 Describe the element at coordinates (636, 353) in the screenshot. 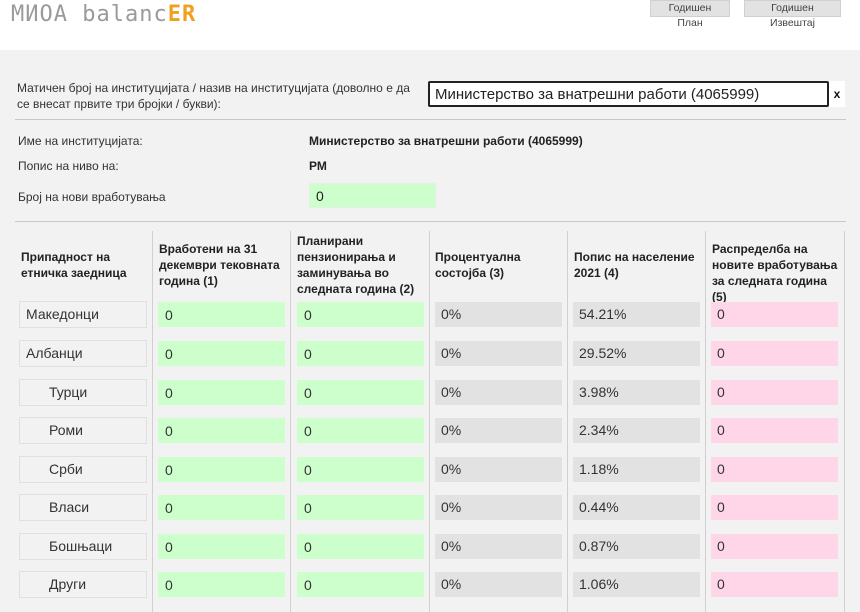

I see `census-cell: 29.52%` at that location.